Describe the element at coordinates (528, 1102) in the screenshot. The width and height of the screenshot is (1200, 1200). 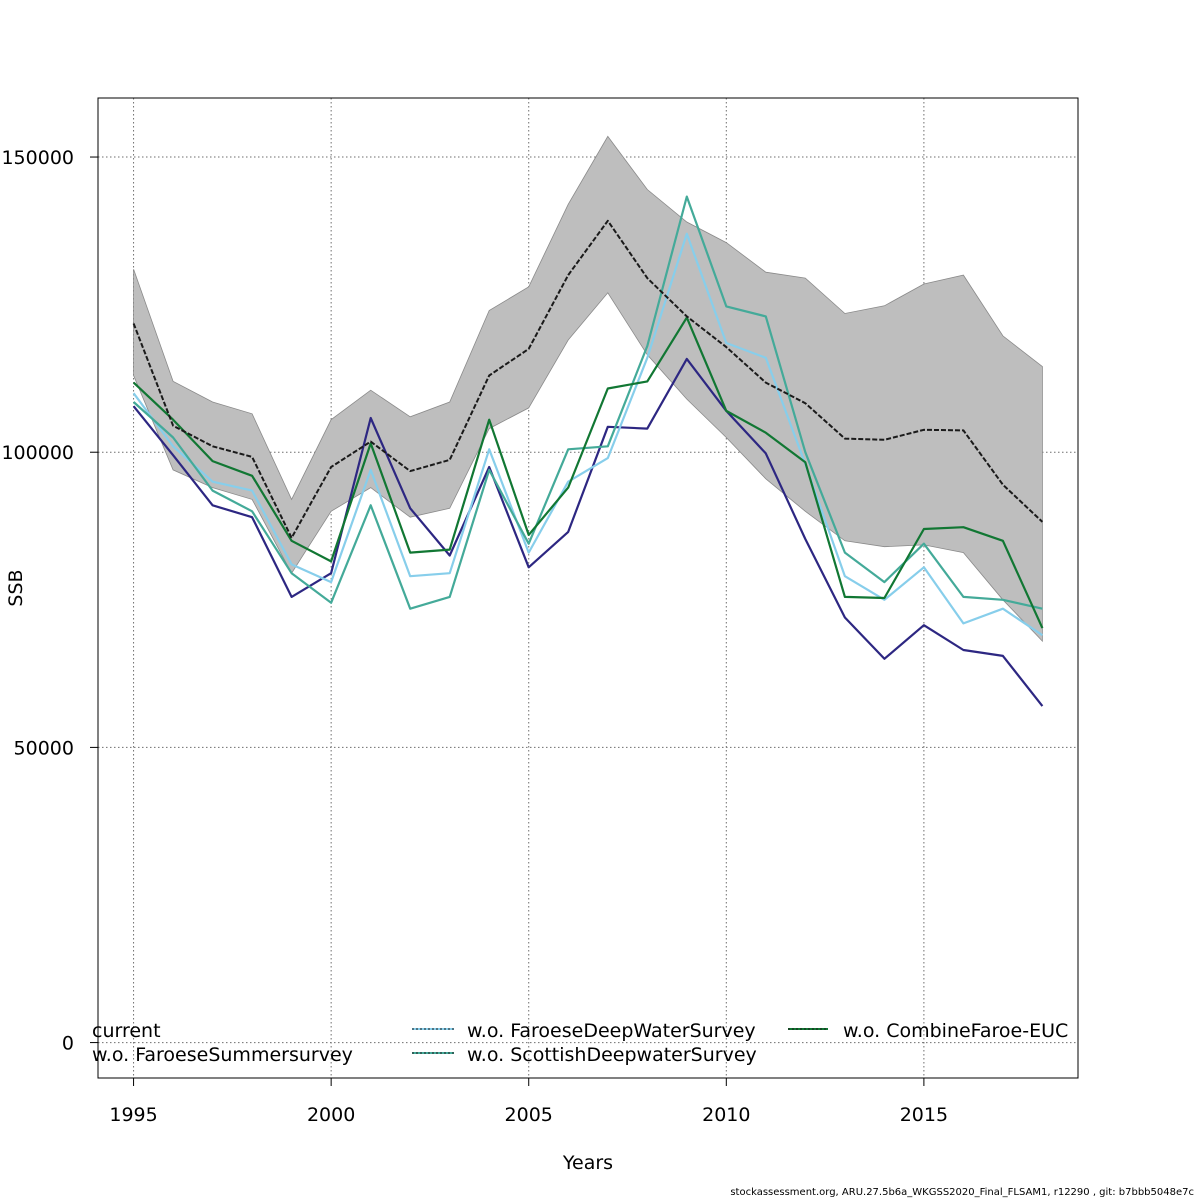
I see `x-axis-ticks: 1995 2000 2005 2010 2015` at that location.